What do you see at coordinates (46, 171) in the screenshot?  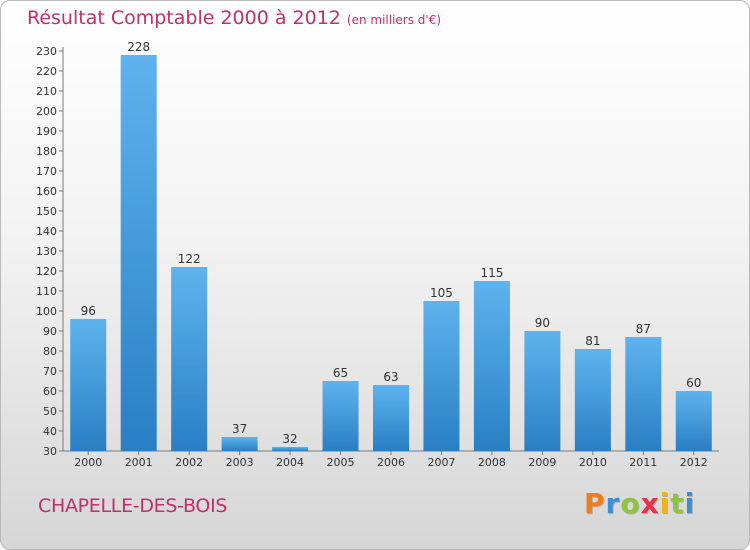 I see `y-tick-label: 170` at bounding box center [46, 171].